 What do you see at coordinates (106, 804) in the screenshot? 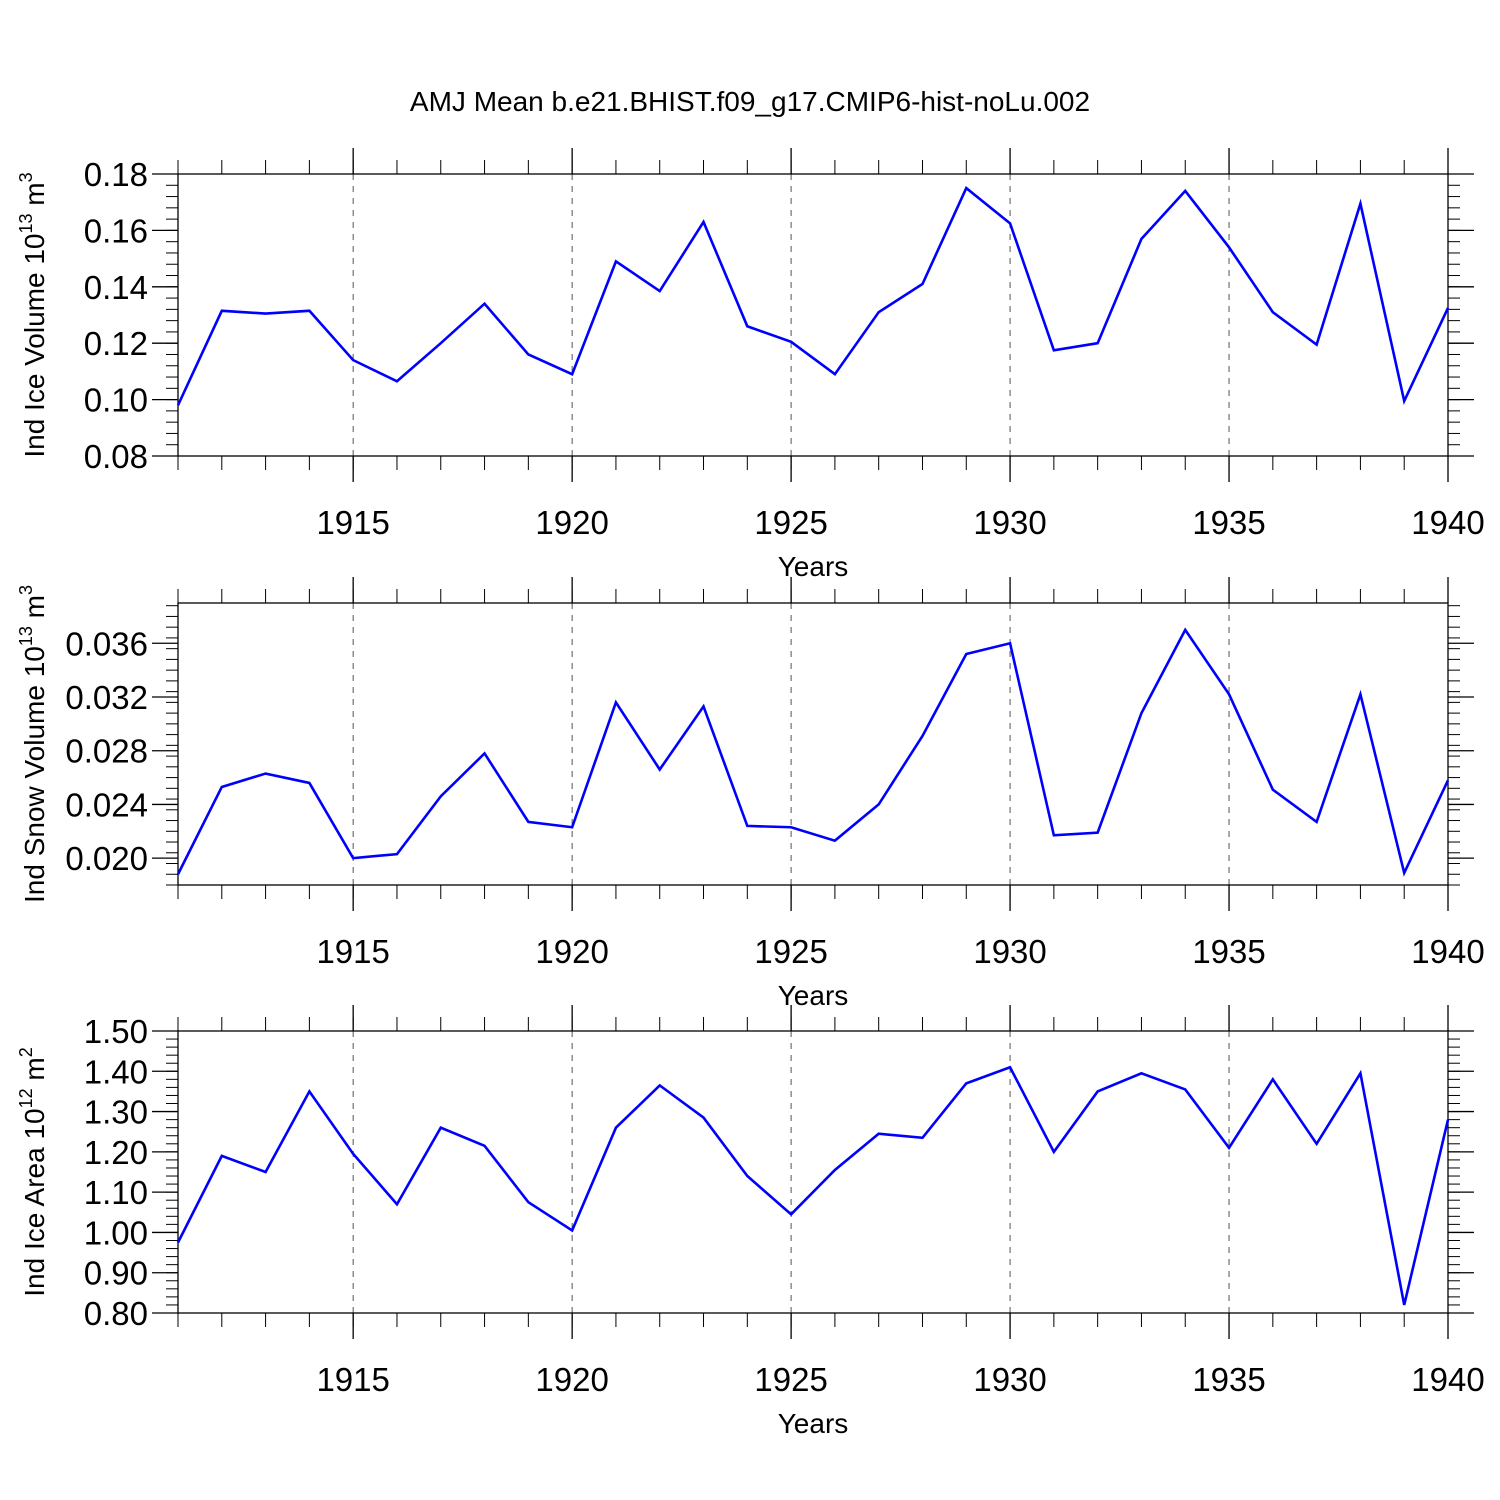
I see `y-tick-label: 0.024` at bounding box center [106, 804].